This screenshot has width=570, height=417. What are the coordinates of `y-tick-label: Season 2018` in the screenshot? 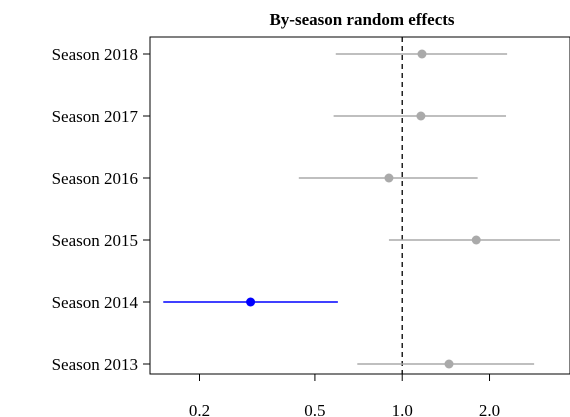 It's located at (95, 54).